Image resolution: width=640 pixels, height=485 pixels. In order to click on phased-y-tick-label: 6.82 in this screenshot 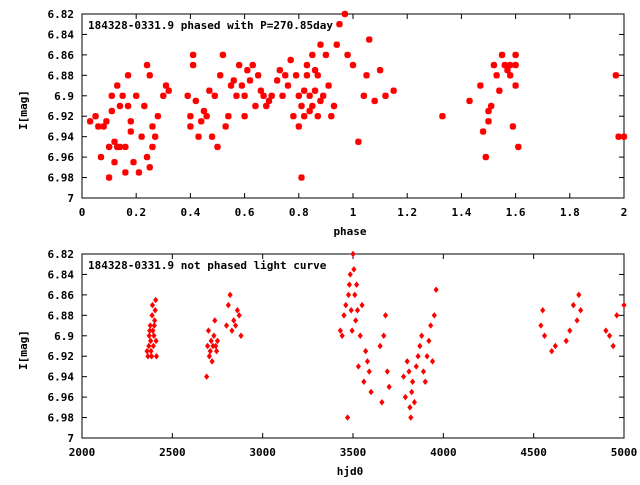, I will do `click(61, 14)`.